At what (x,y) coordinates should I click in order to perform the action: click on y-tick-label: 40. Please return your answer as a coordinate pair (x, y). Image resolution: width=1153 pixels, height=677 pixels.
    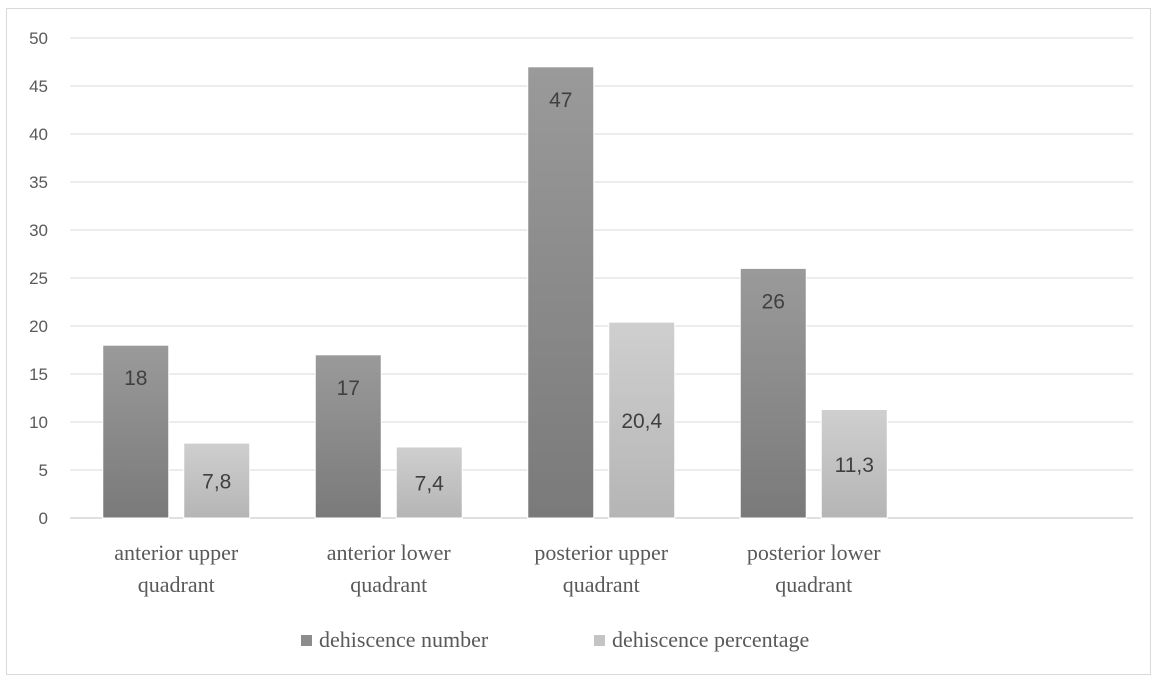
    Looking at the image, I should click on (38, 134).